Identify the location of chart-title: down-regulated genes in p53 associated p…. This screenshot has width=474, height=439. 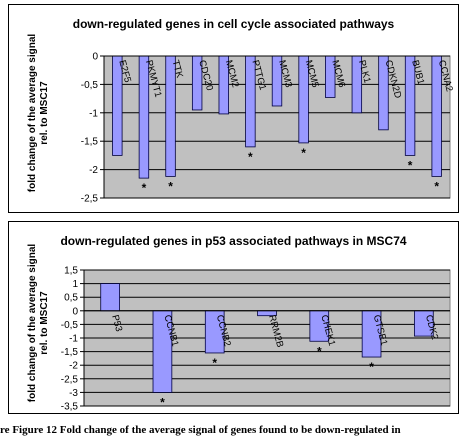
(233, 241).